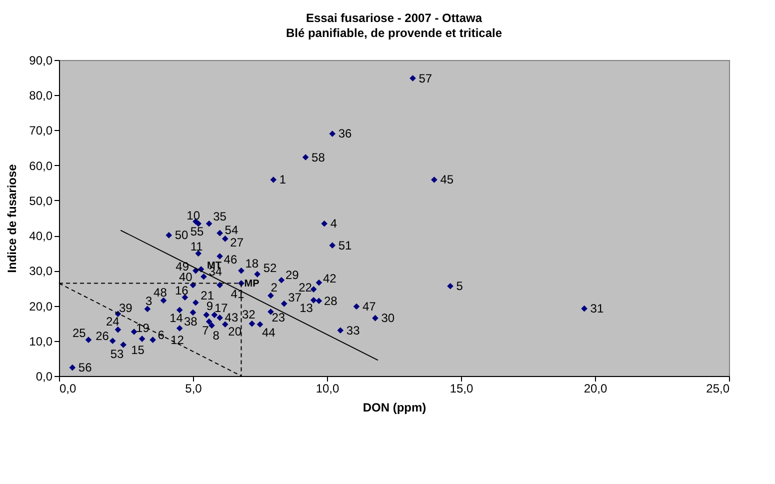  Describe the element at coordinates (41, 271) in the screenshot. I see `y-tick-label: 30,0` at that location.